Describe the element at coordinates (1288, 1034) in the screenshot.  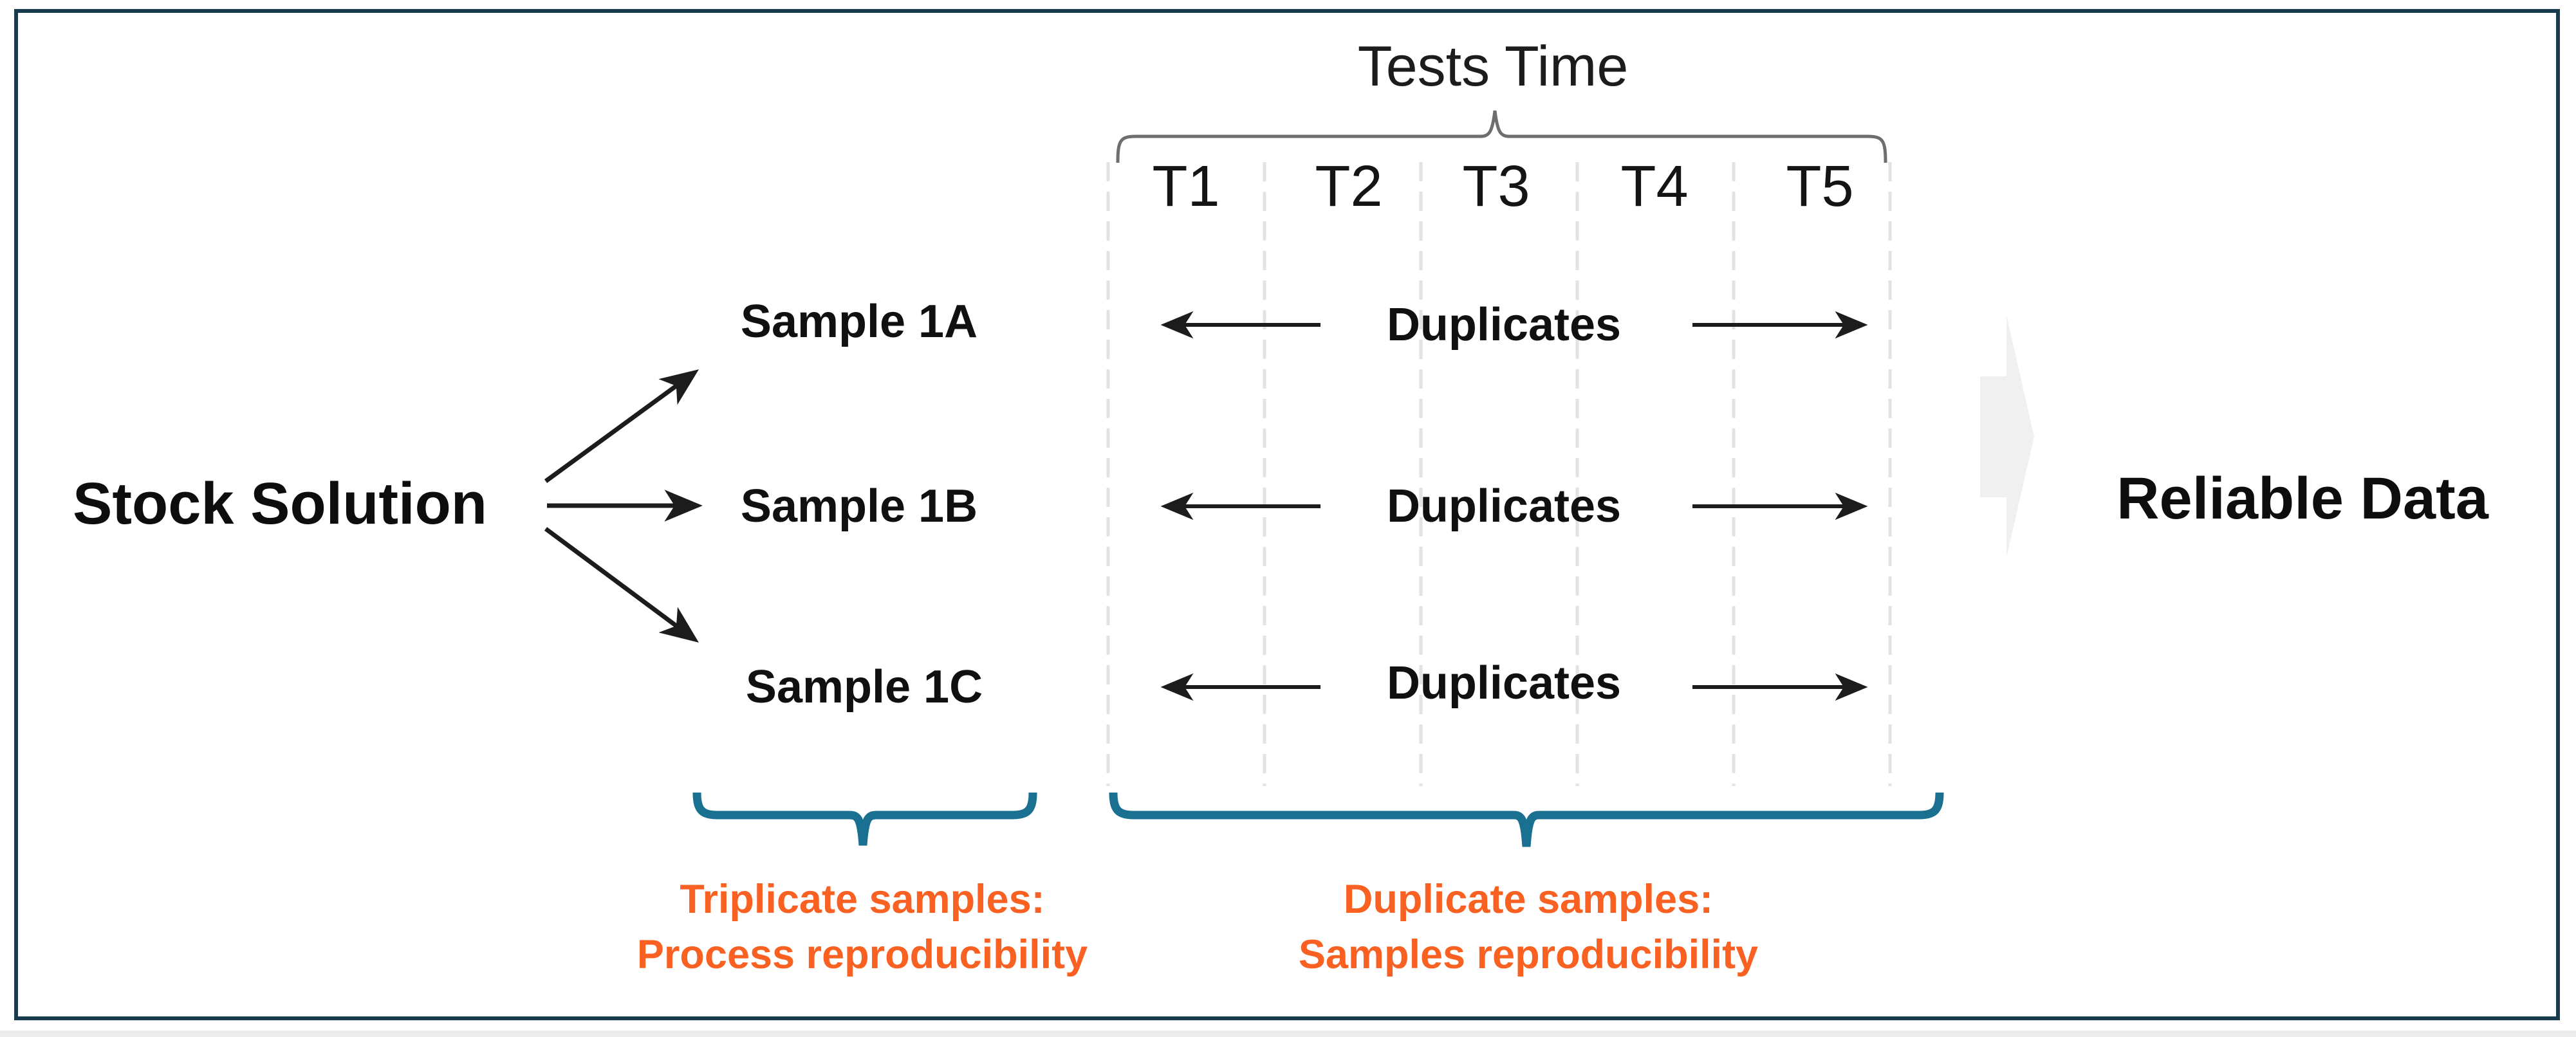
I see `screenshot-bottom-strip` at that location.